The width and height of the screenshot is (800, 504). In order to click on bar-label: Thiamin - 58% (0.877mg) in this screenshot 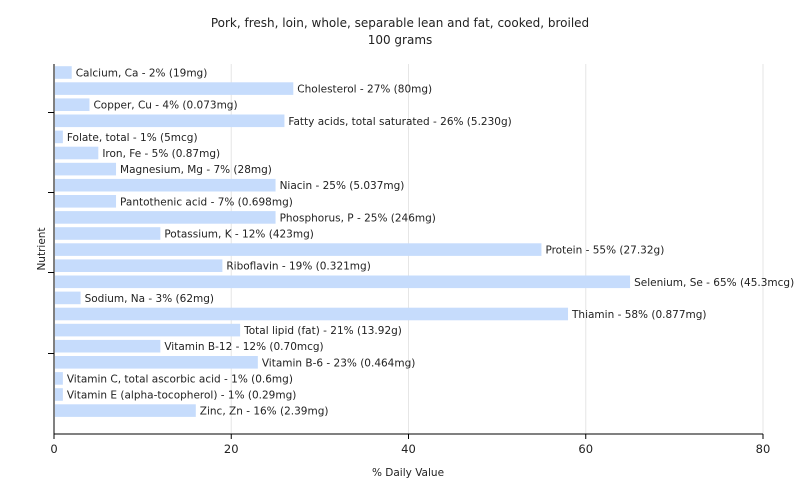, I will do `click(639, 315)`.